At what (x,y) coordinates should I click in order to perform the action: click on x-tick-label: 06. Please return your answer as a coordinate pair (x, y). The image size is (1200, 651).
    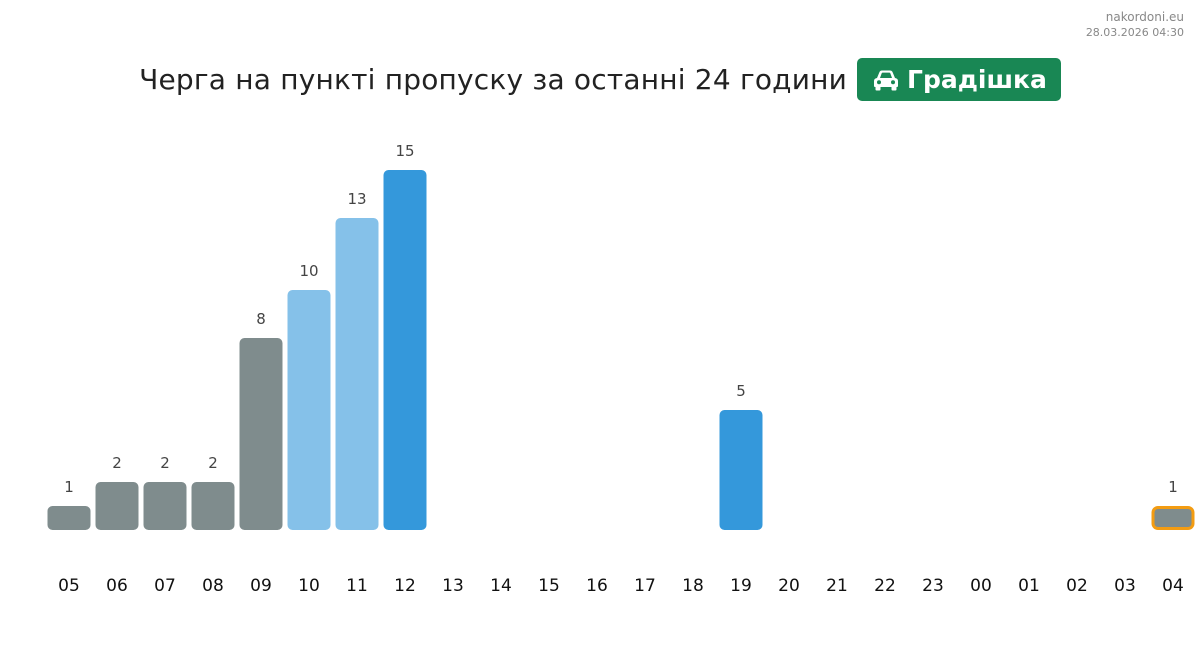
    Looking at the image, I should click on (117, 586).